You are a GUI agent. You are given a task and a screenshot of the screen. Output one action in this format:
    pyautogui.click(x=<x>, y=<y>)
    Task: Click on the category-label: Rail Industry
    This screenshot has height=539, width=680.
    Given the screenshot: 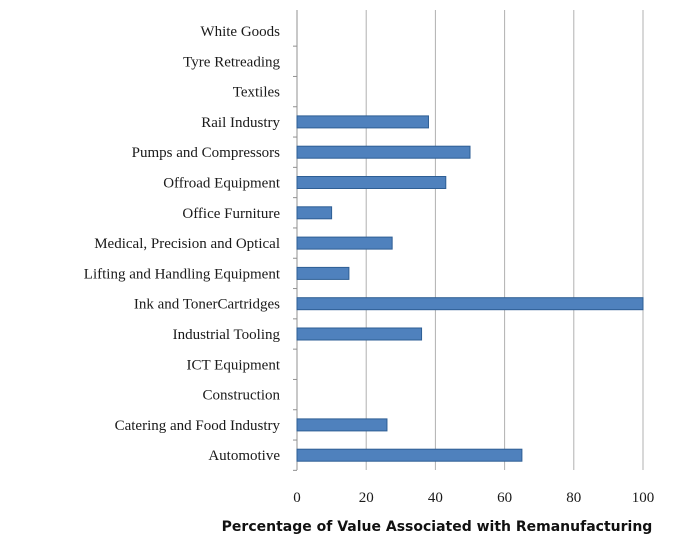 What is the action you would take?
    pyautogui.click(x=240, y=123)
    